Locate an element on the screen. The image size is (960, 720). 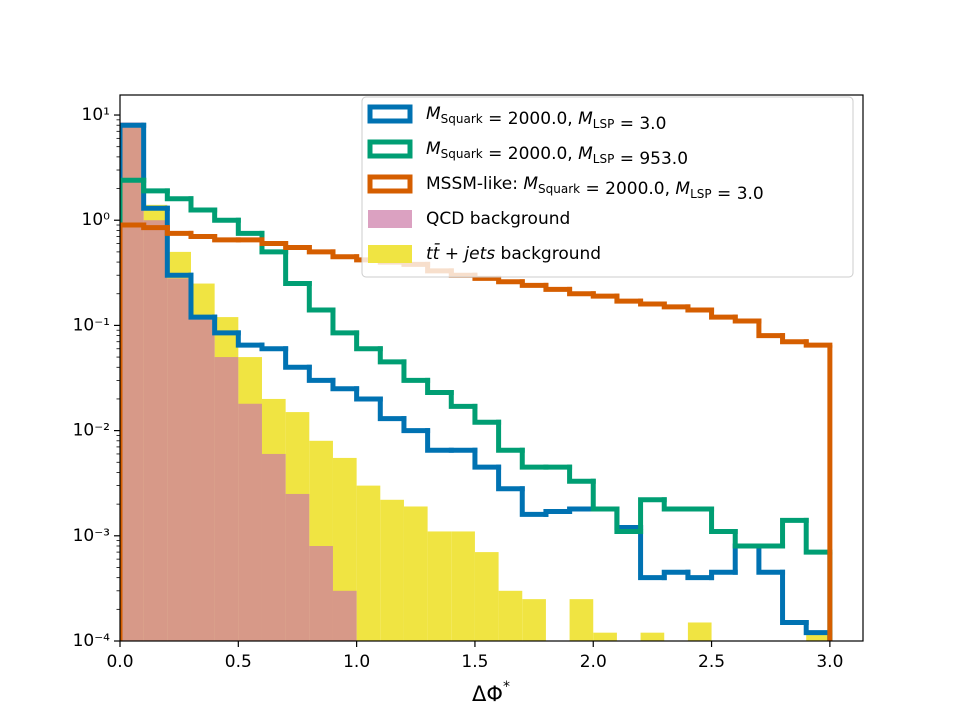
x-tick-label: 2.5 is located at coordinates (711, 662).